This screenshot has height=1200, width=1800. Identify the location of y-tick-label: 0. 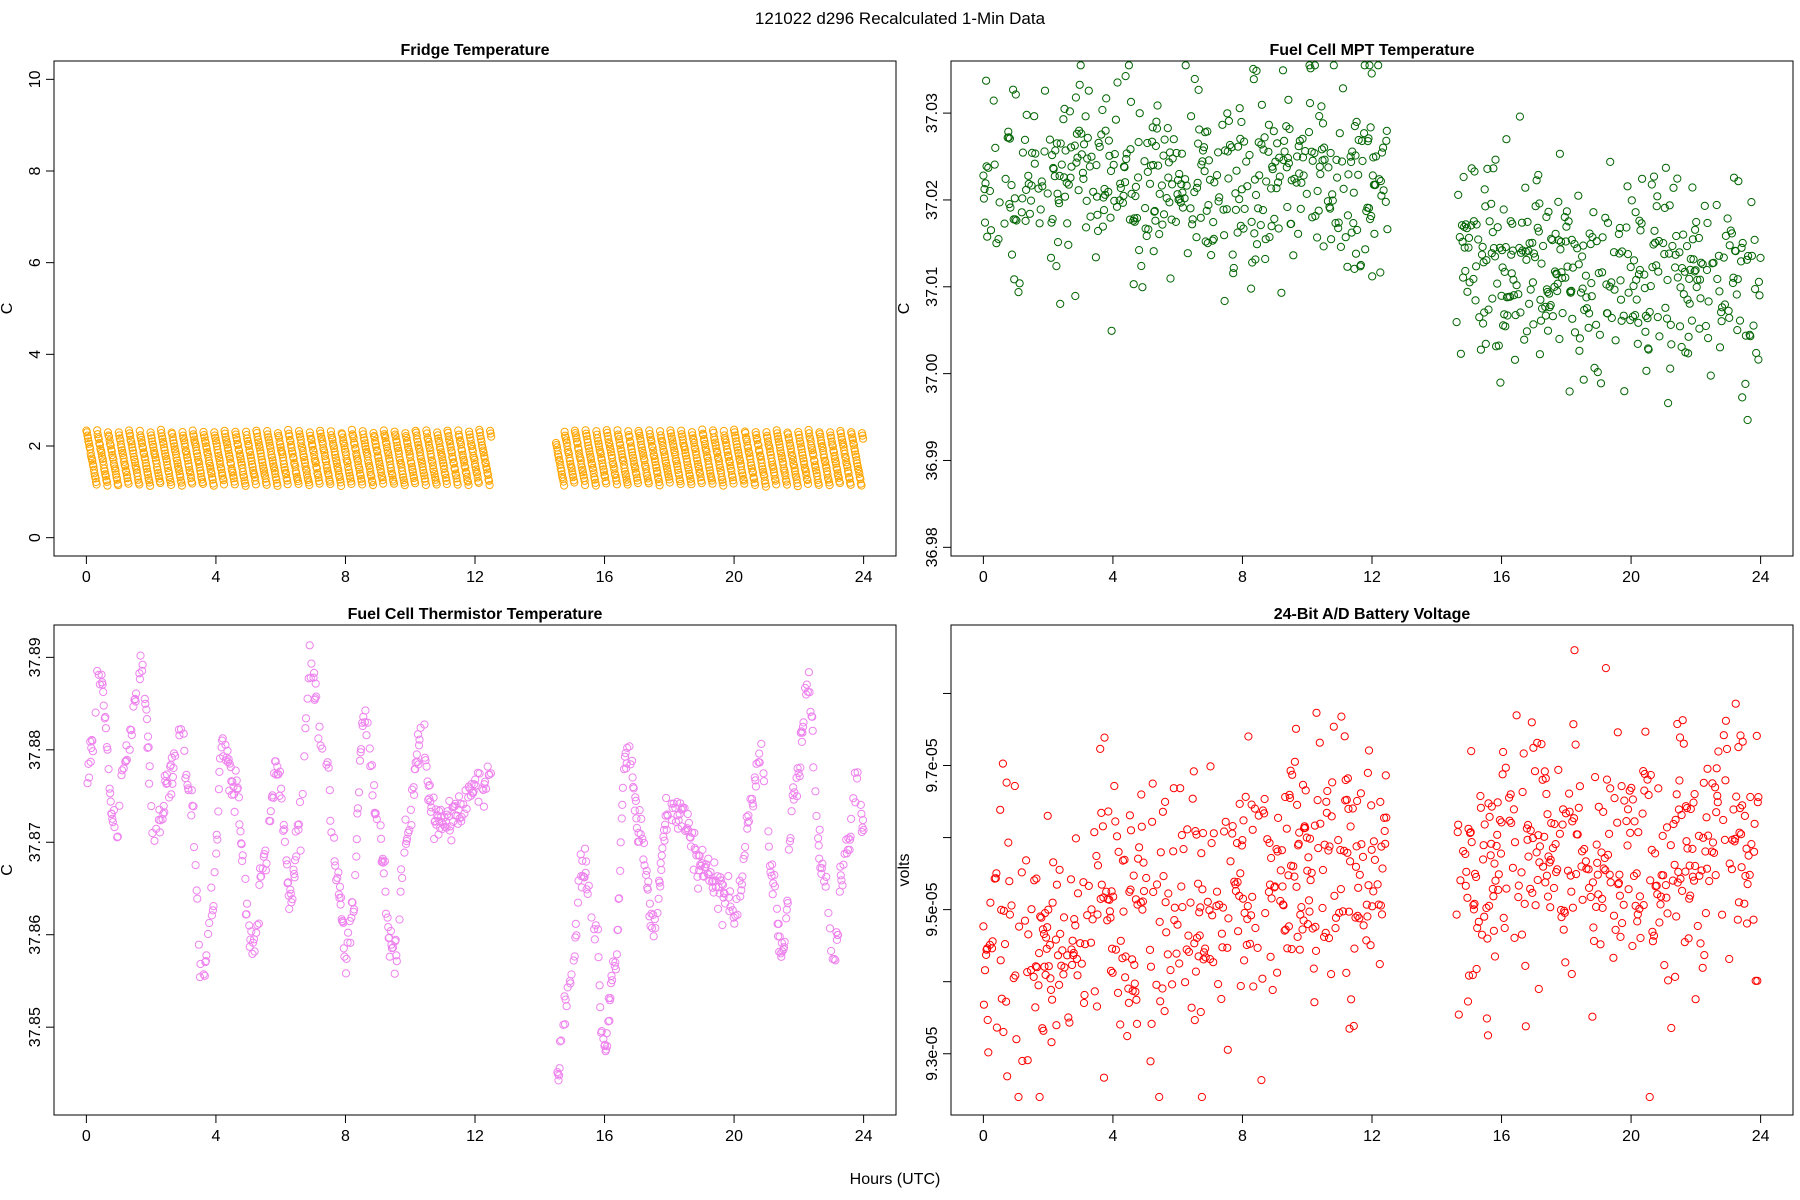
(35, 537).